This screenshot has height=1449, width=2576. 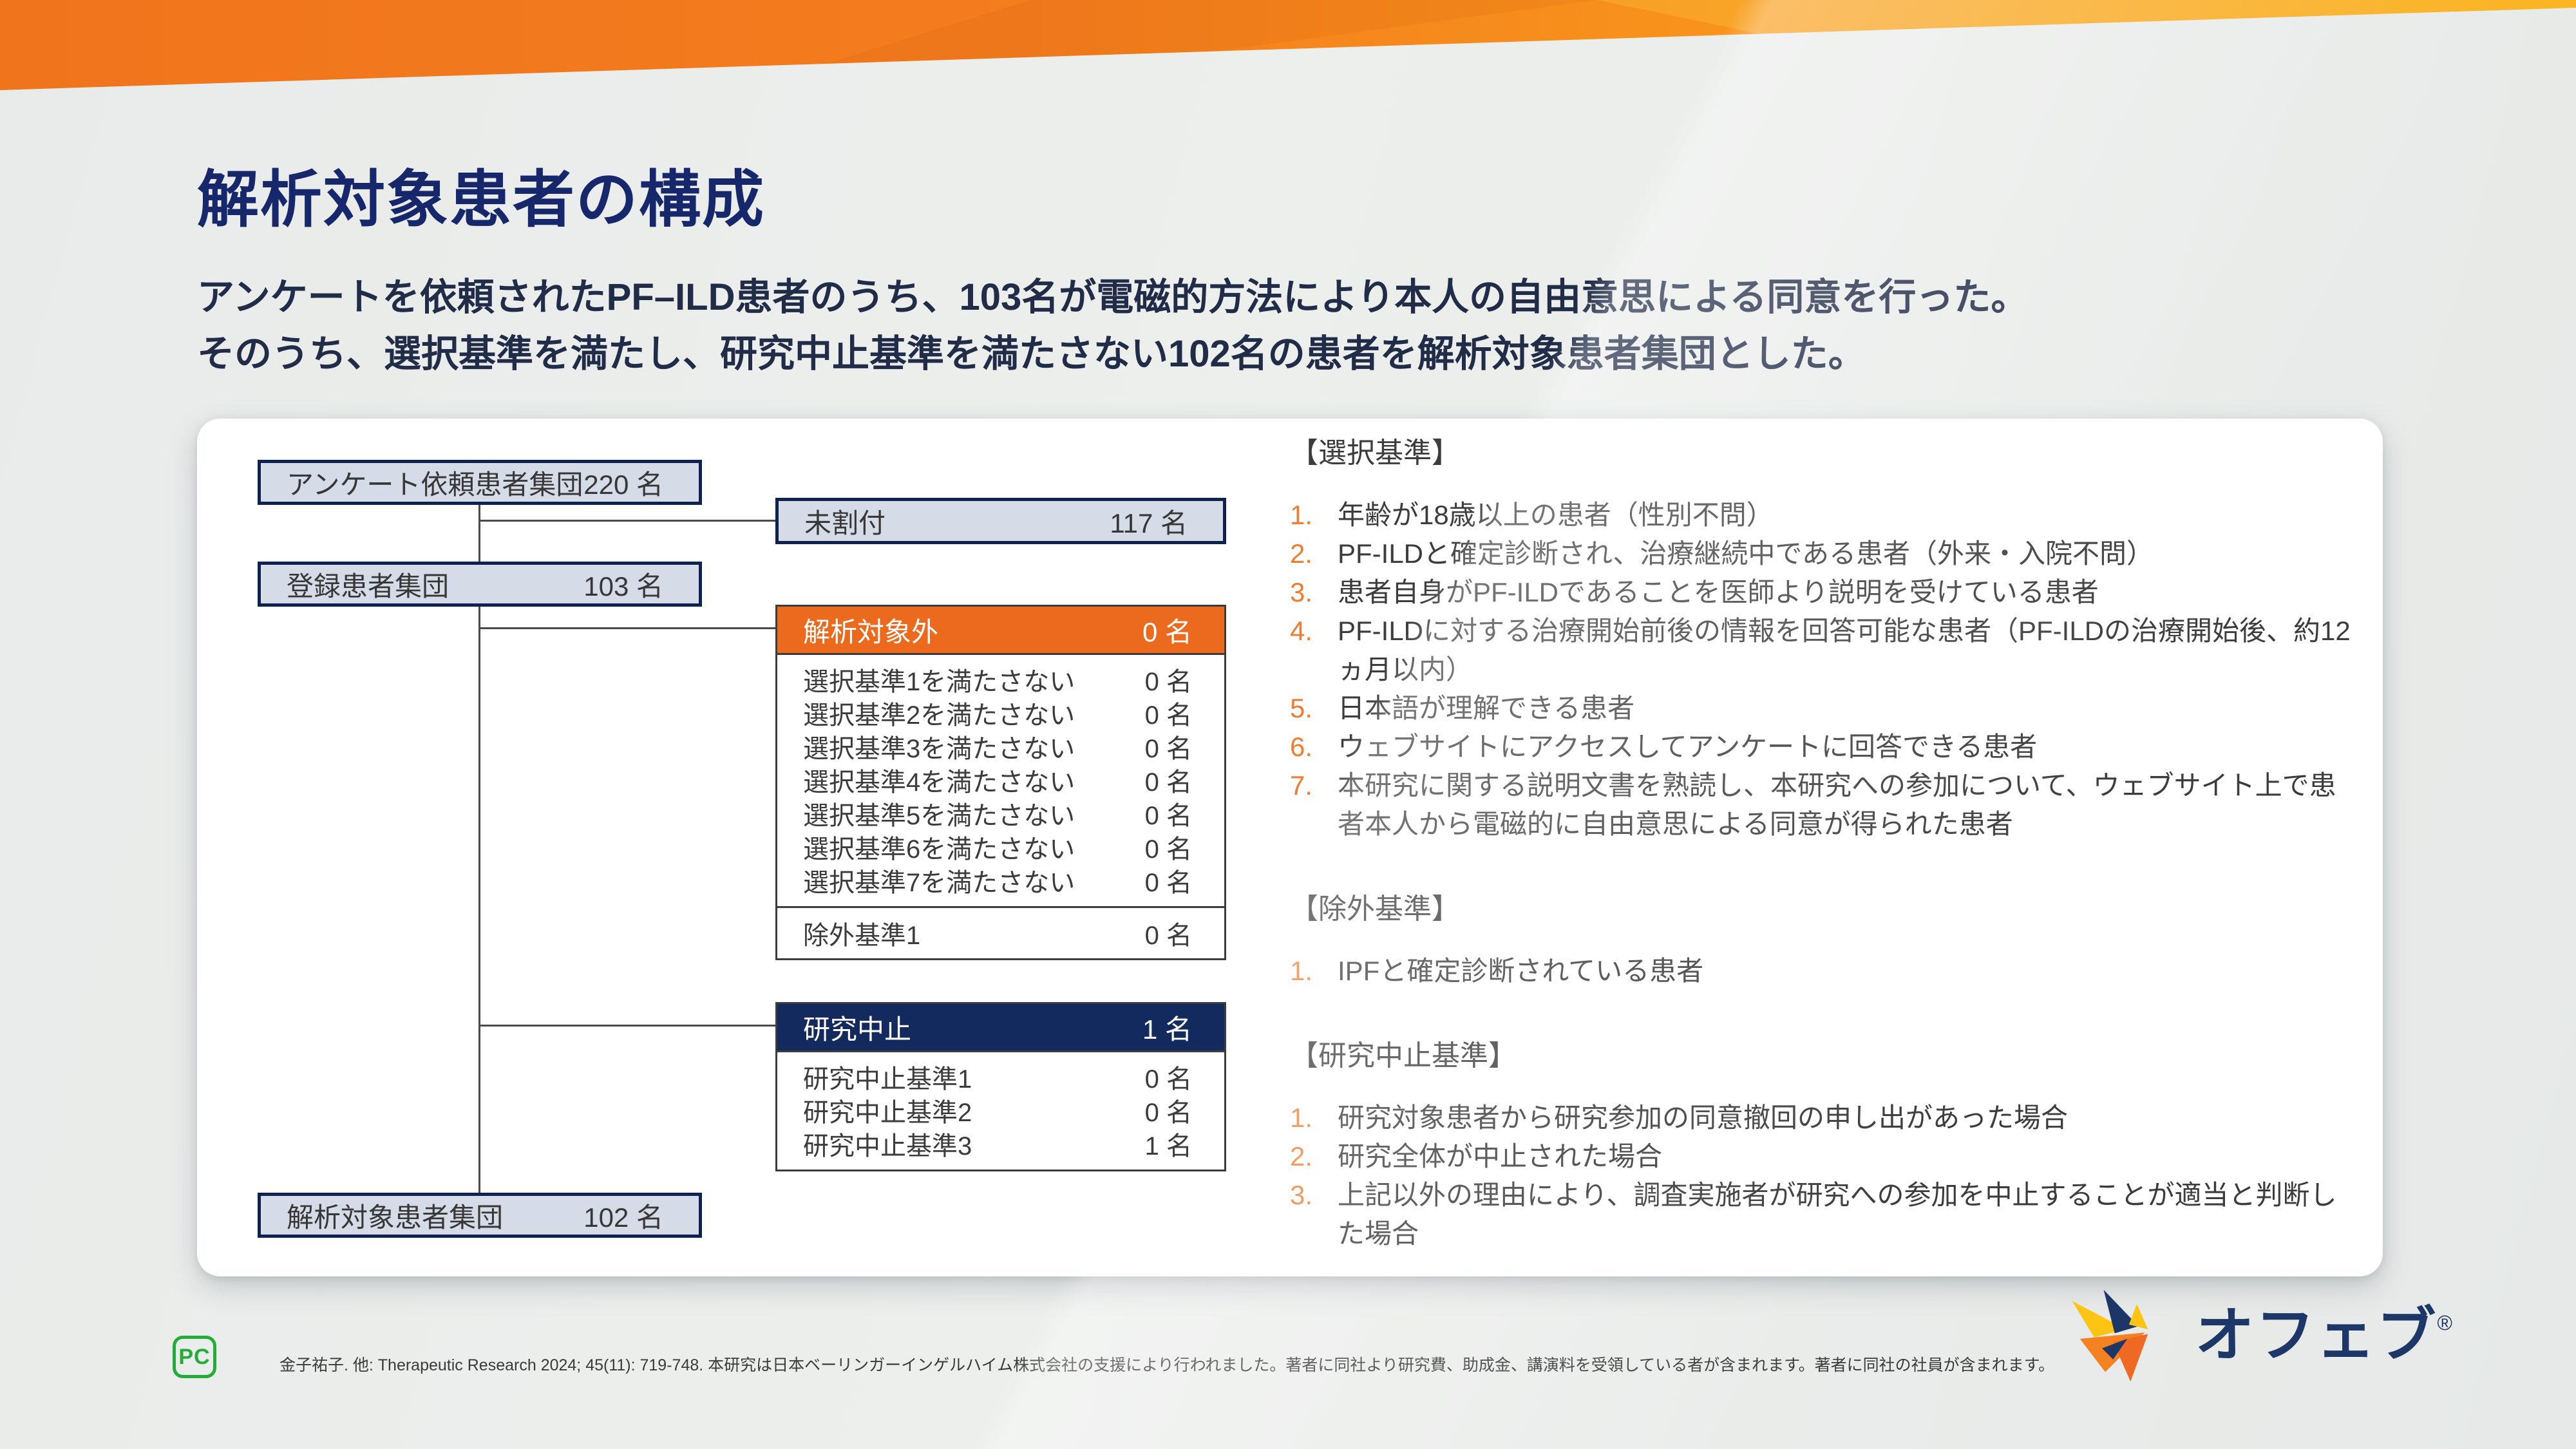 I want to click on flow-box-analysis-population: 解析対象患者集団 102 名, so click(x=480, y=1215).